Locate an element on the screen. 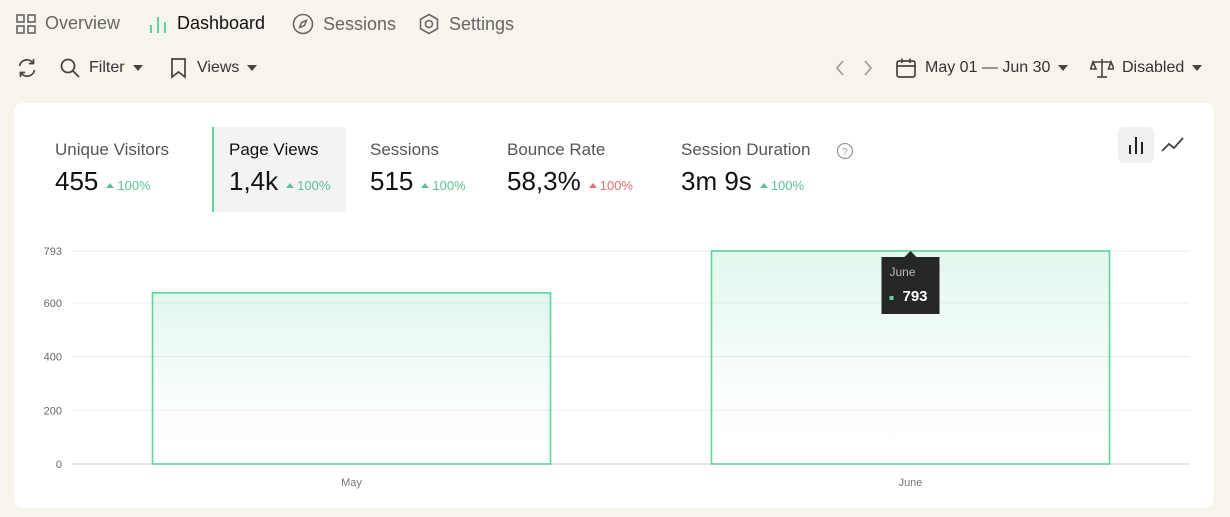 The image size is (1230, 517). views-button: Views is located at coordinates (213, 68).